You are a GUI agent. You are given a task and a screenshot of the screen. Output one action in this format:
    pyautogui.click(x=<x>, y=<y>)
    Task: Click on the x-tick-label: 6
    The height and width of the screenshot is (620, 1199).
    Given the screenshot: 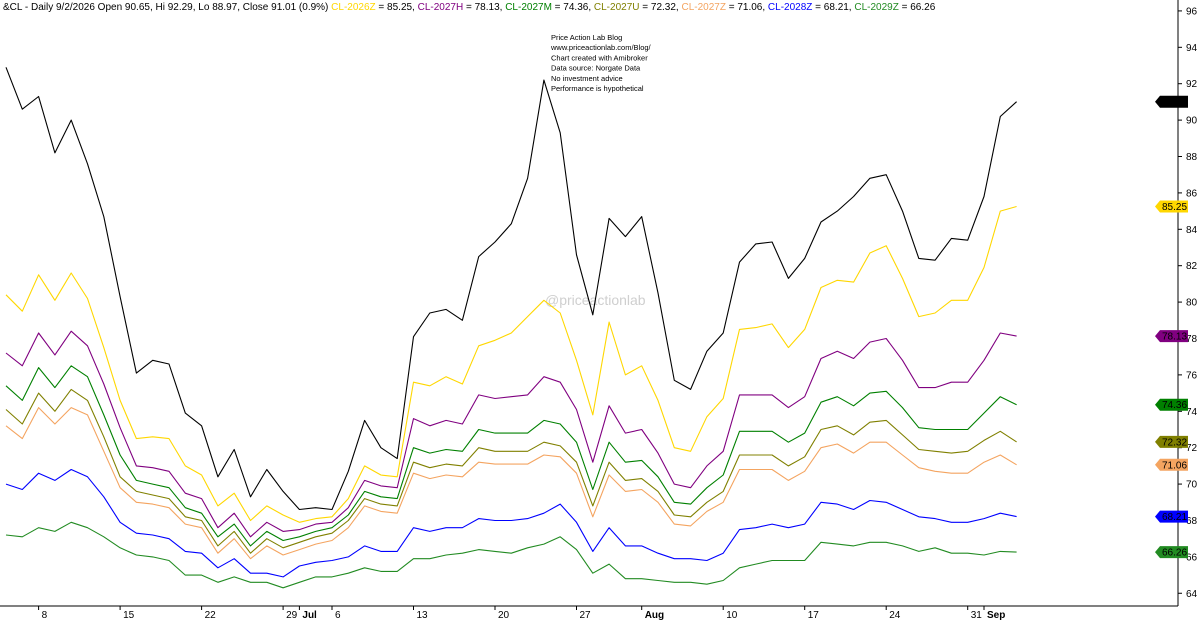 What is the action you would take?
    pyautogui.click(x=338, y=615)
    